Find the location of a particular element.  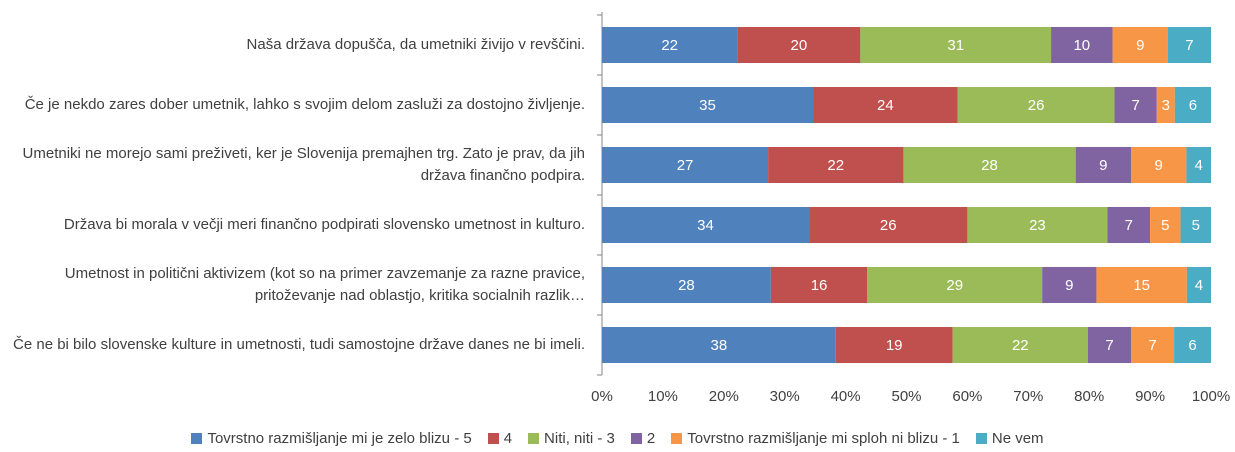

data-label: 35 is located at coordinates (707, 105).